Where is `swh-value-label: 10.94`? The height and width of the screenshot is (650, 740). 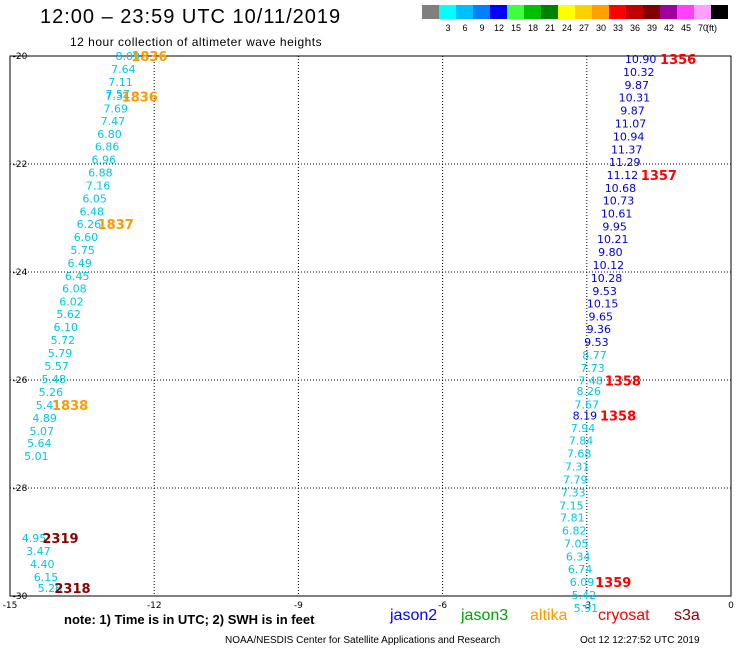
swh-value-label: 10.94 is located at coordinates (629, 136).